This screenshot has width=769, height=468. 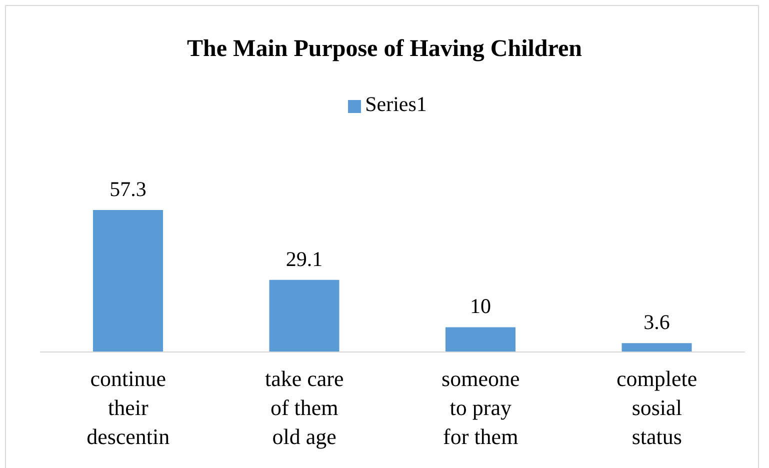 What do you see at coordinates (396, 104) in the screenshot?
I see `legend-label: Series1` at bounding box center [396, 104].